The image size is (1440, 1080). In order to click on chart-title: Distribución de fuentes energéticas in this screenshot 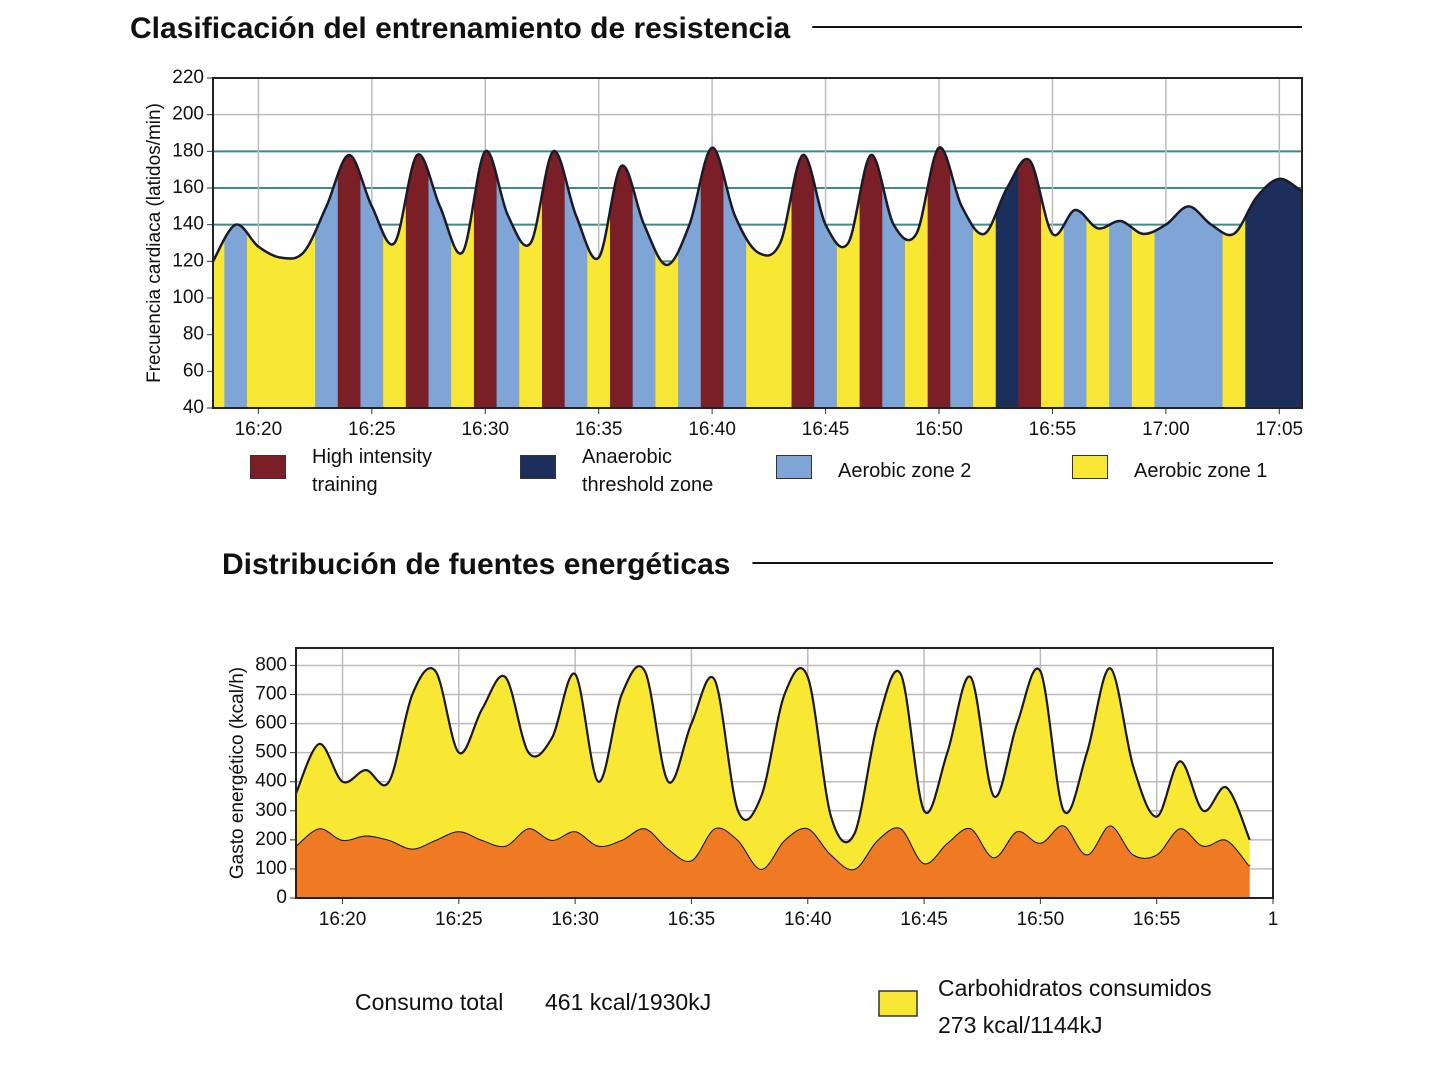, I will do `click(476, 564)`.